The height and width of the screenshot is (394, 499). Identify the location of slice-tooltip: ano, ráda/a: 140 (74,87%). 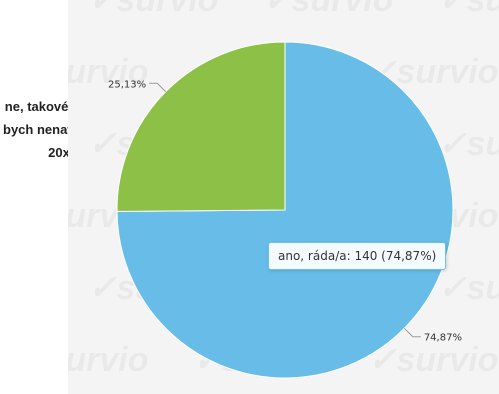
(357, 256).